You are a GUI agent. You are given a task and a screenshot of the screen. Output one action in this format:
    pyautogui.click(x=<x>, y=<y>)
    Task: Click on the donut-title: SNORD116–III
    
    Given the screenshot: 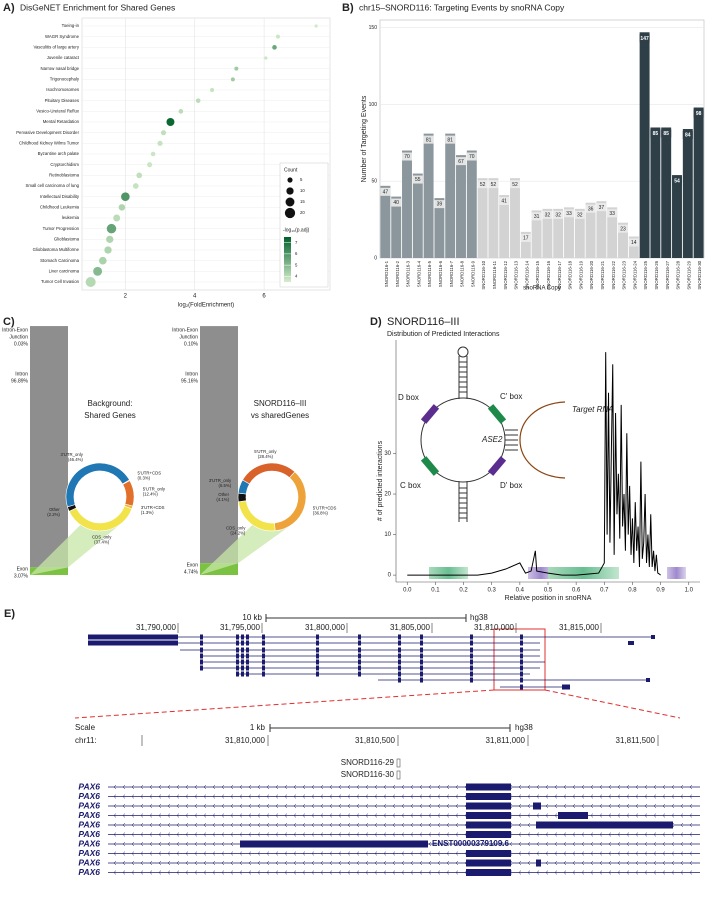 What is the action you would take?
    pyautogui.click(x=280, y=403)
    